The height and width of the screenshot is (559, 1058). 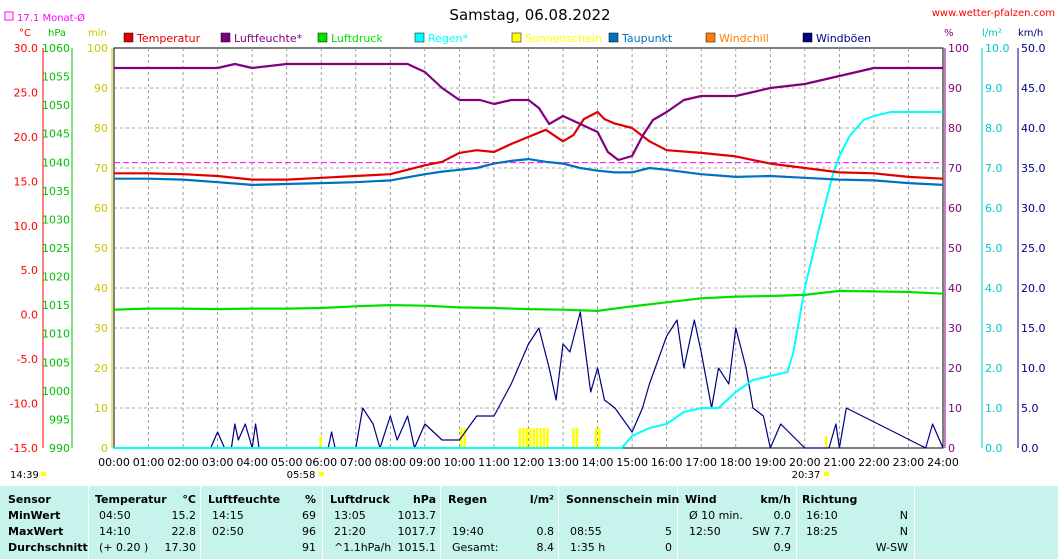 I want to click on sun-marker, so click(x=43, y=474).